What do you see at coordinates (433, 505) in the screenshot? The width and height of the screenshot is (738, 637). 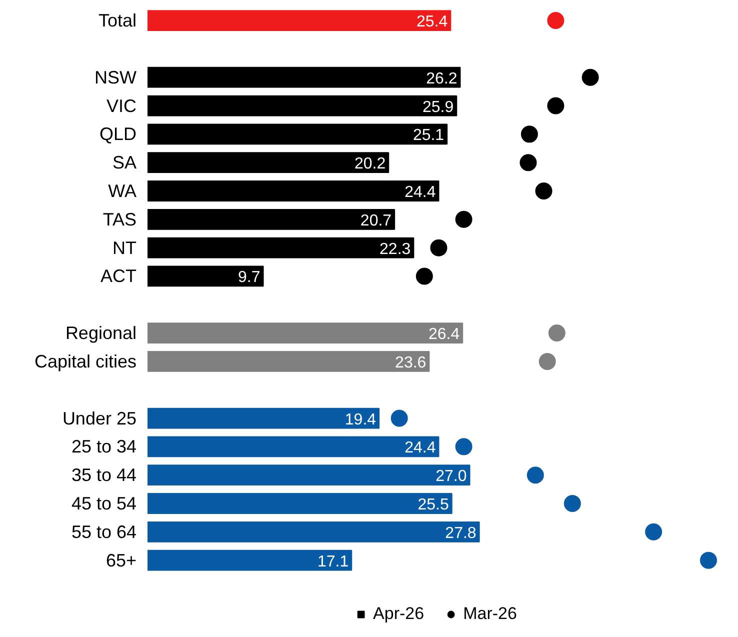 I see `data-label: 25.5` at bounding box center [433, 505].